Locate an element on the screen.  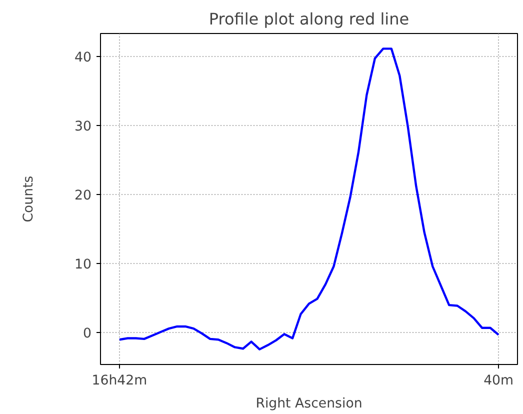
y-tick-label: 30 is located at coordinates (83, 126).